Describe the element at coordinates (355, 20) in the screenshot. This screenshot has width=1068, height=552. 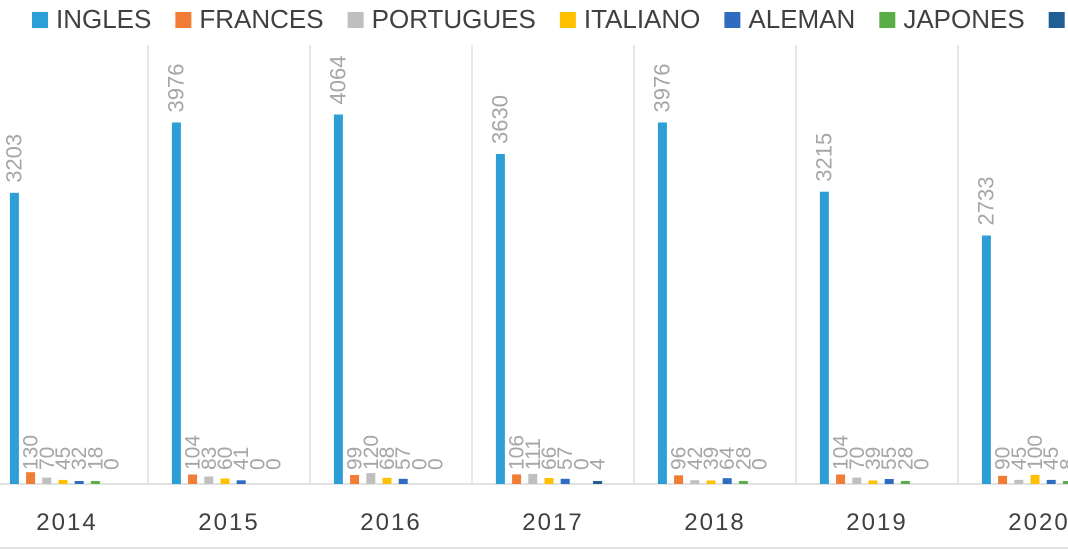
I see `legend-swatch-portugues` at that location.